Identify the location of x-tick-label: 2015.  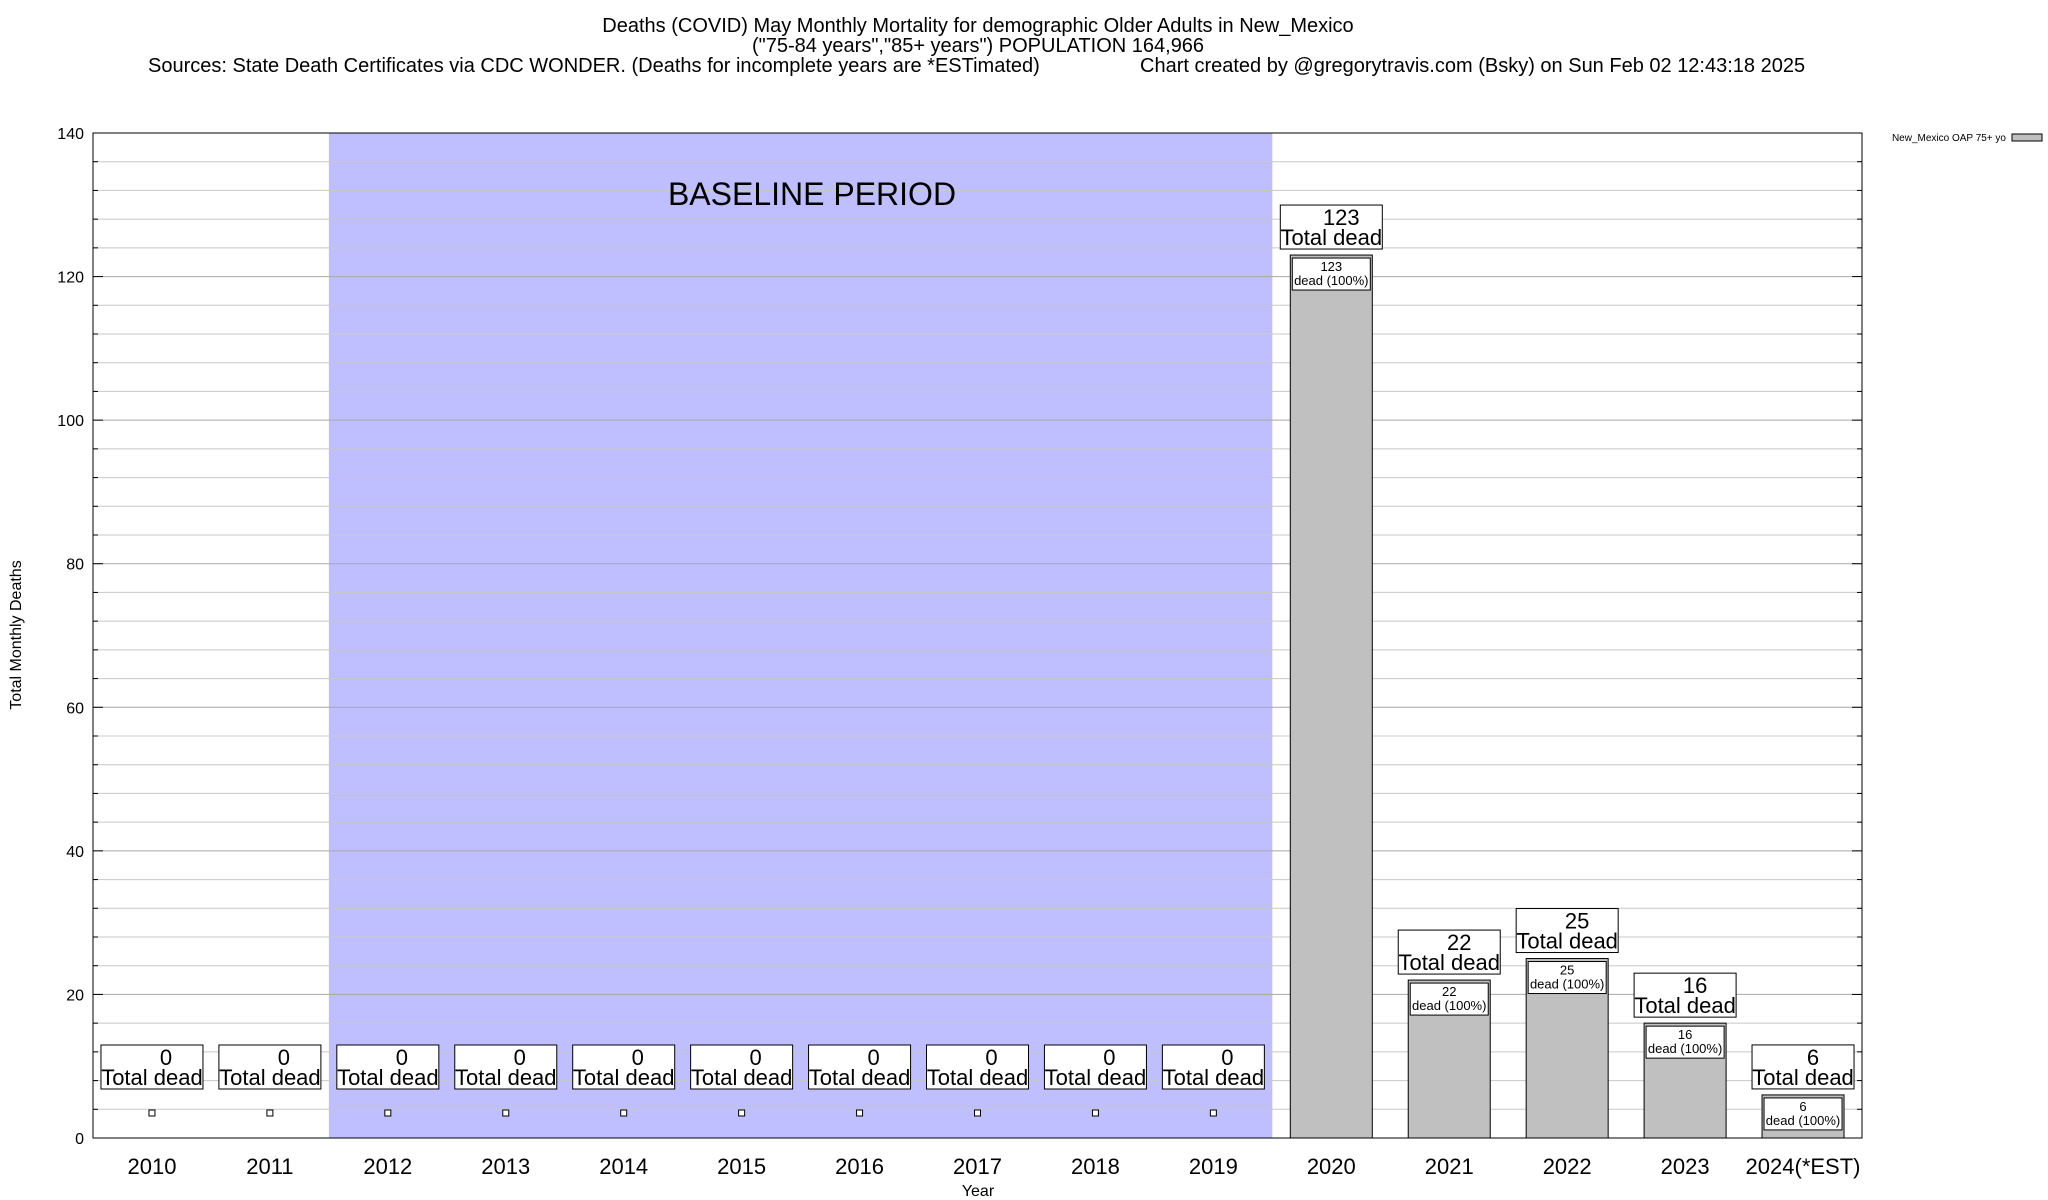
(741, 1166).